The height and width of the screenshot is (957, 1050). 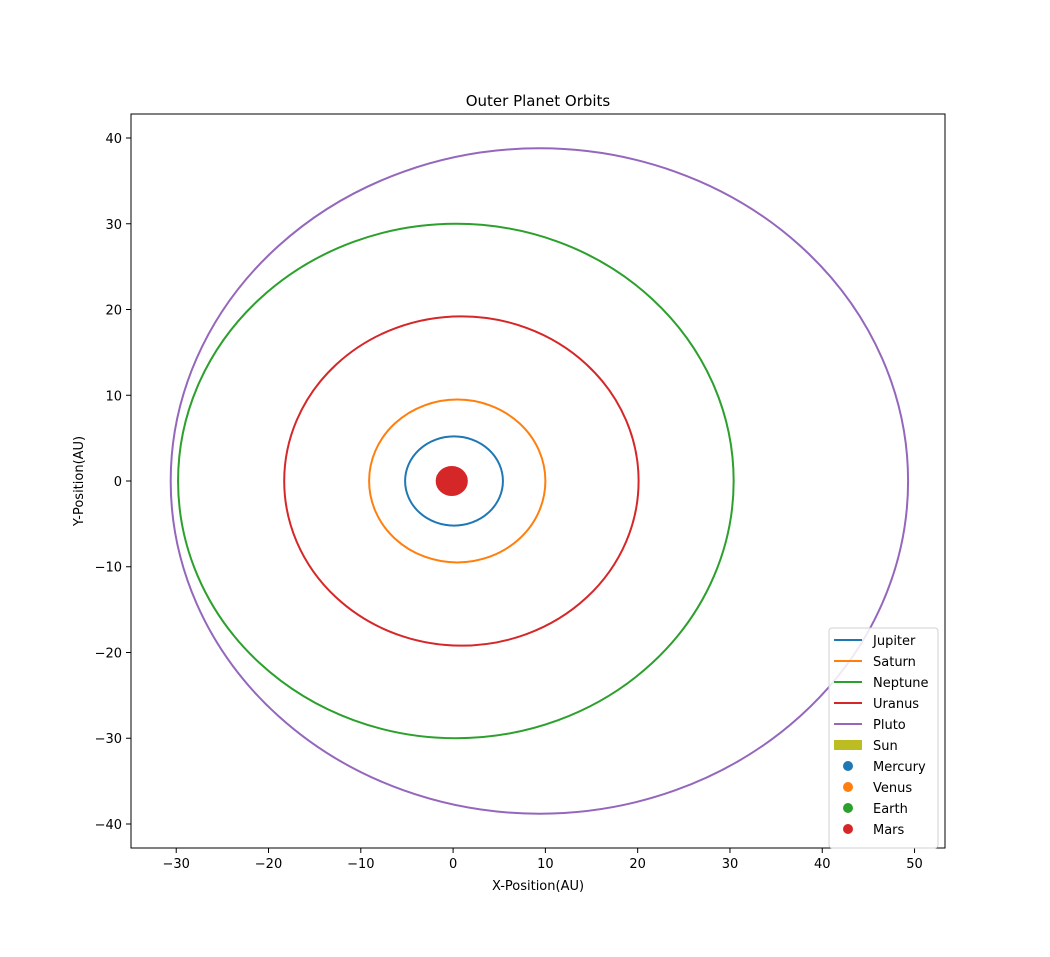 I want to click on x-axis: −30 −20 −10 0 10 20 30 40 50, so click(x=543, y=860).